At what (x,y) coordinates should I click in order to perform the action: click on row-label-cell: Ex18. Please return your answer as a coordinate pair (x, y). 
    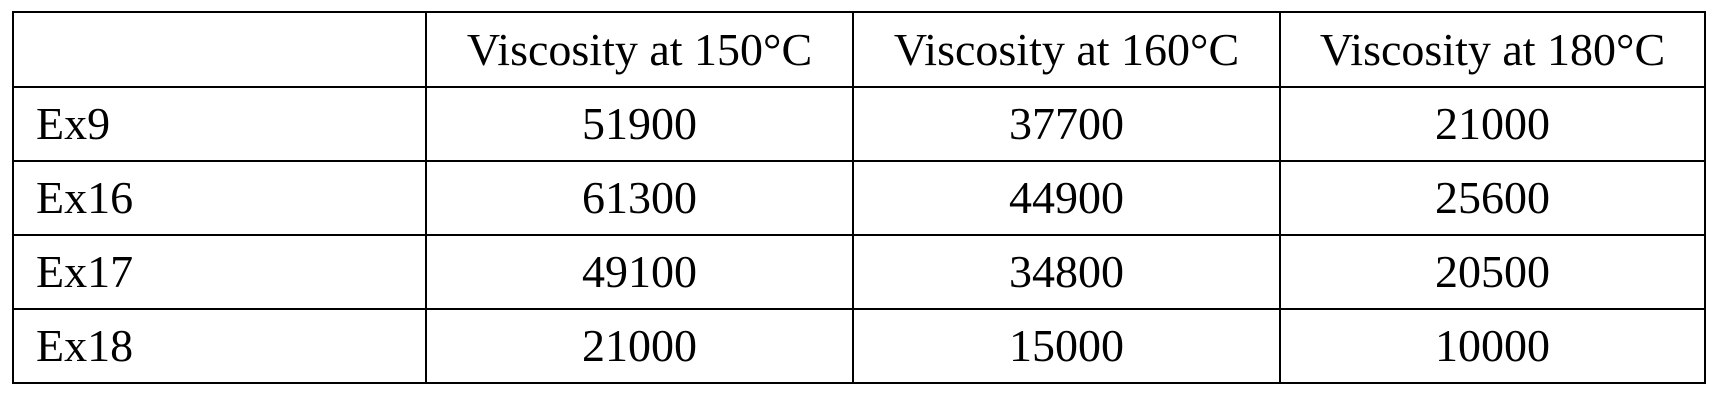
    Looking at the image, I should click on (219, 346).